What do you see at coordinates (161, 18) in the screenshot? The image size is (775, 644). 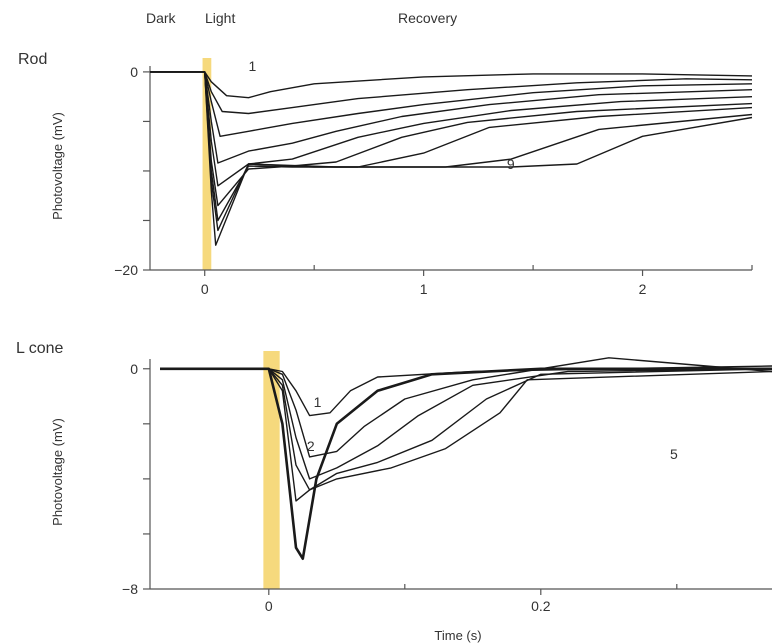 I see `phase-label-dark: Dark` at bounding box center [161, 18].